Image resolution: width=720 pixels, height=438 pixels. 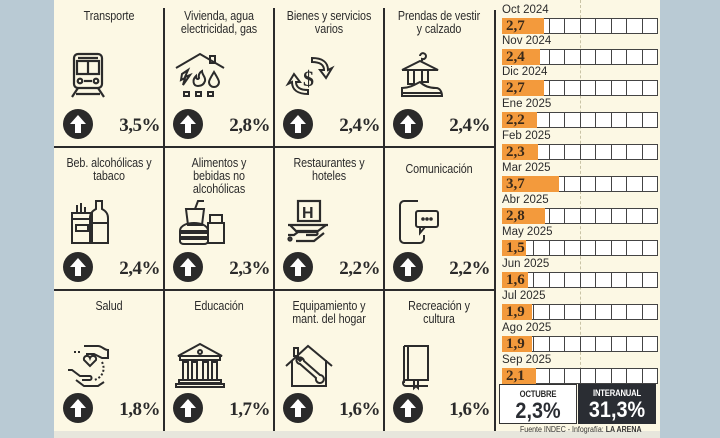 What do you see at coordinates (359, 125) in the screenshot?
I see `category-value: 2,4%` at bounding box center [359, 125].